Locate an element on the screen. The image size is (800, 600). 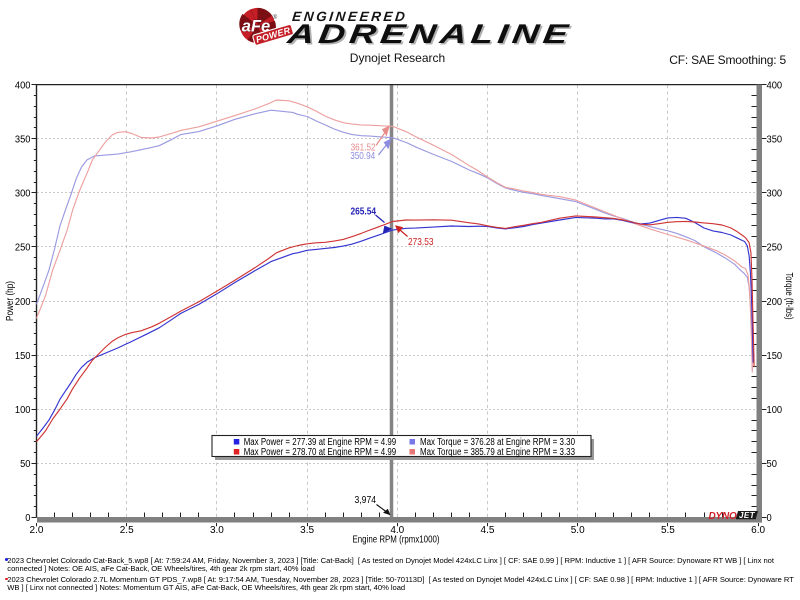
svg-text:Max Torque = 385.79 at Engine: Max Torque = 385.79 at Engine RPM = 3.33 is located at coordinates (497, 452).